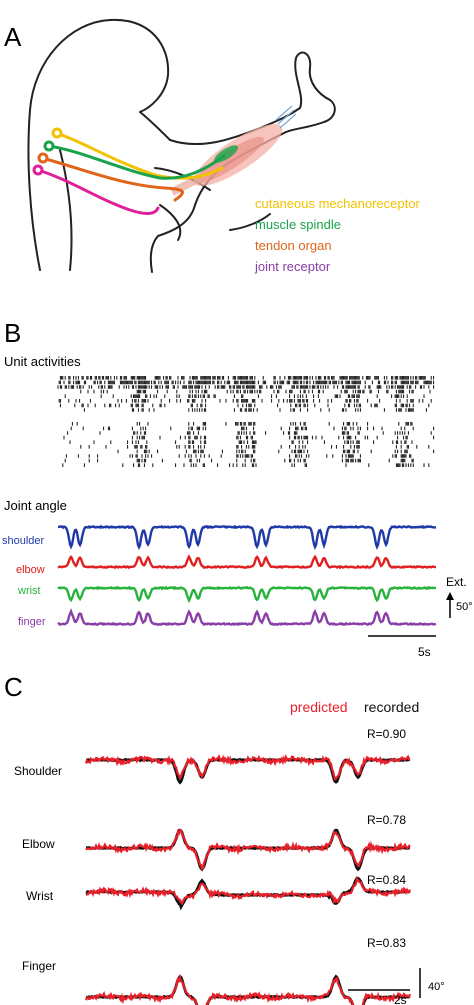 This screenshot has height=1005, width=474. I want to click on predicted-trace-finger, so click(248, 989).